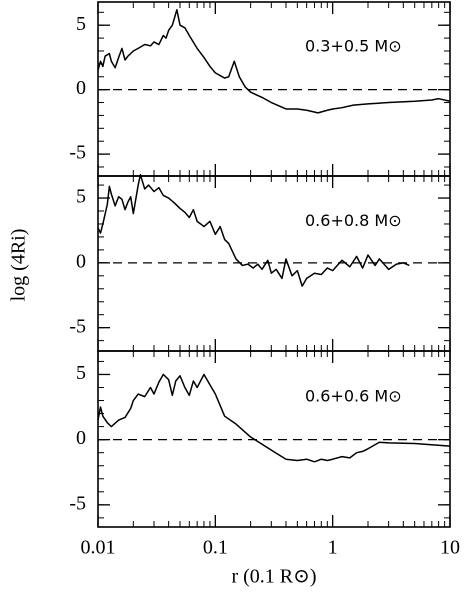  Describe the element at coordinates (19, 265) in the screenshot. I see `y-axis-label: log (4Ri)` at that location.